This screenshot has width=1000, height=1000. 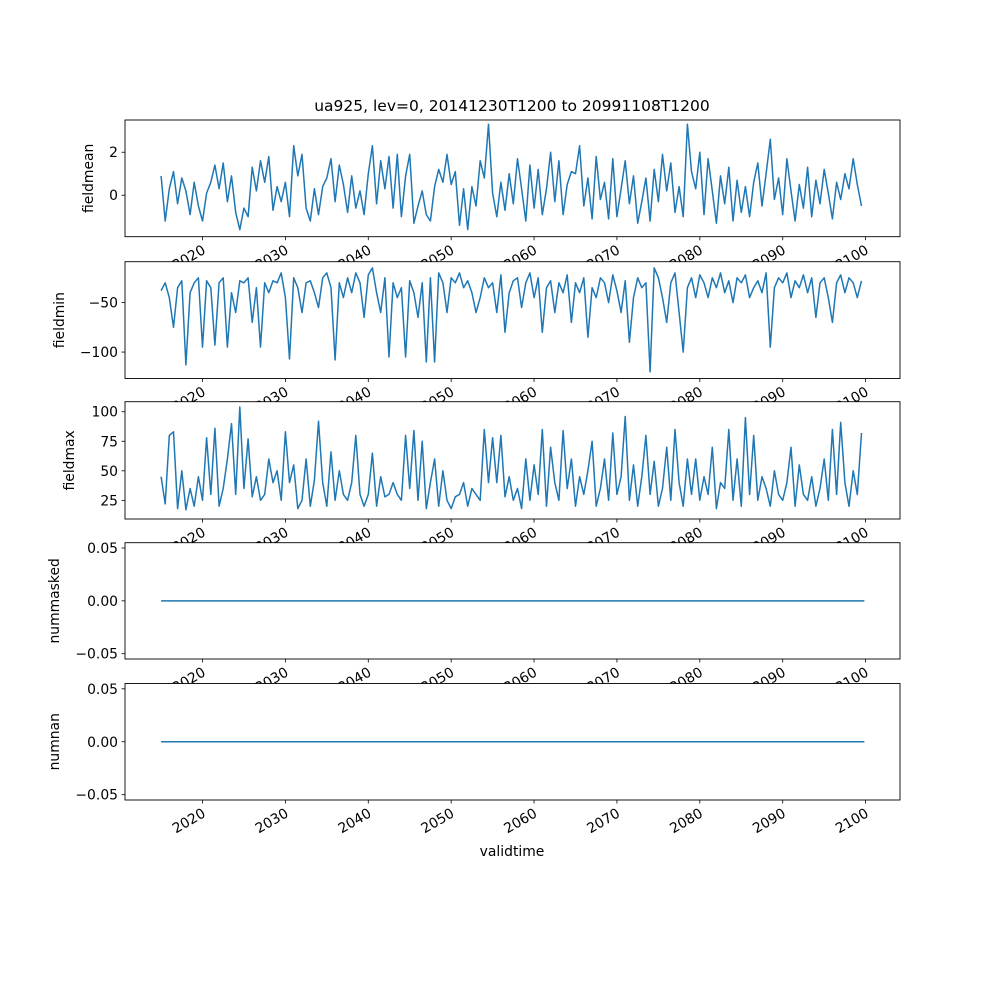 What do you see at coordinates (55, 741) in the screenshot?
I see `y-axis-label: numnan` at bounding box center [55, 741].